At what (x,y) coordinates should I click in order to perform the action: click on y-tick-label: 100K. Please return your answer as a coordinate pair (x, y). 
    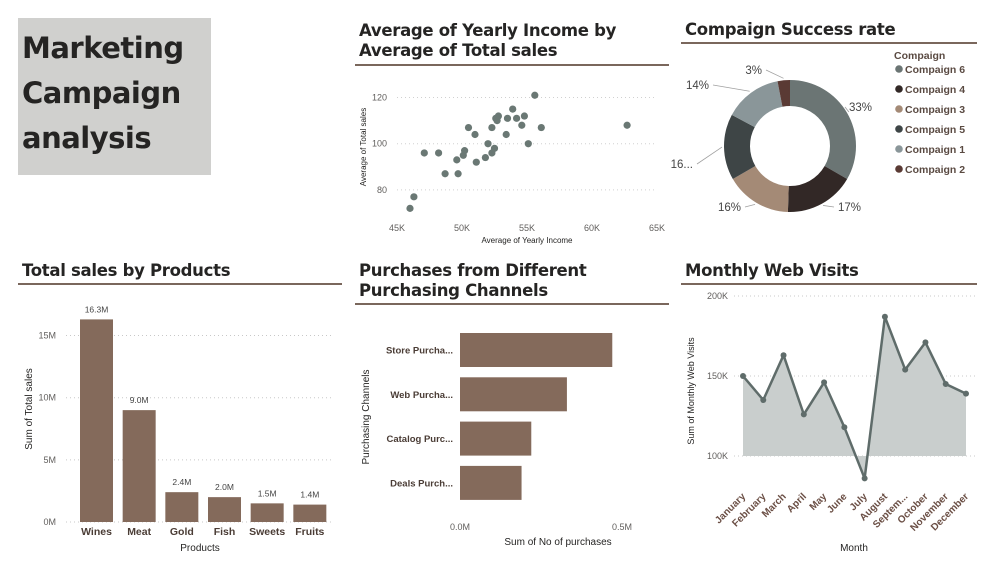
    Looking at the image, I should click on (717, 456).